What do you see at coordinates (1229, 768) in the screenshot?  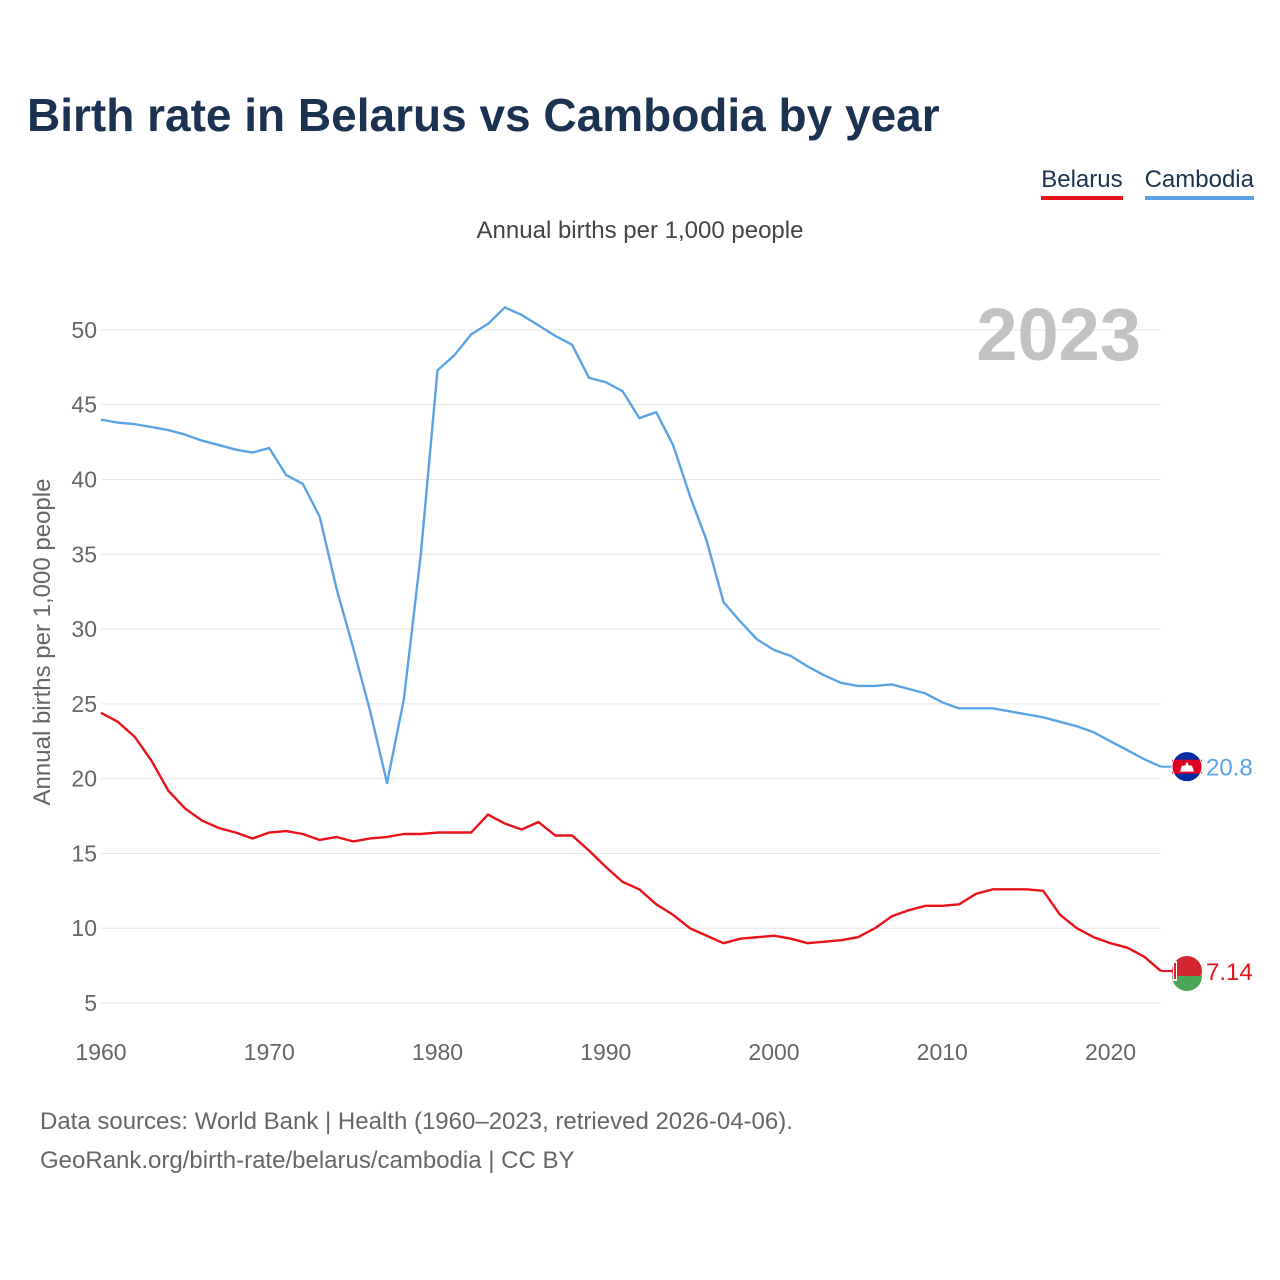 I see `end-value-label-cambodia: 20.8` at bounding box center [1229, 768].